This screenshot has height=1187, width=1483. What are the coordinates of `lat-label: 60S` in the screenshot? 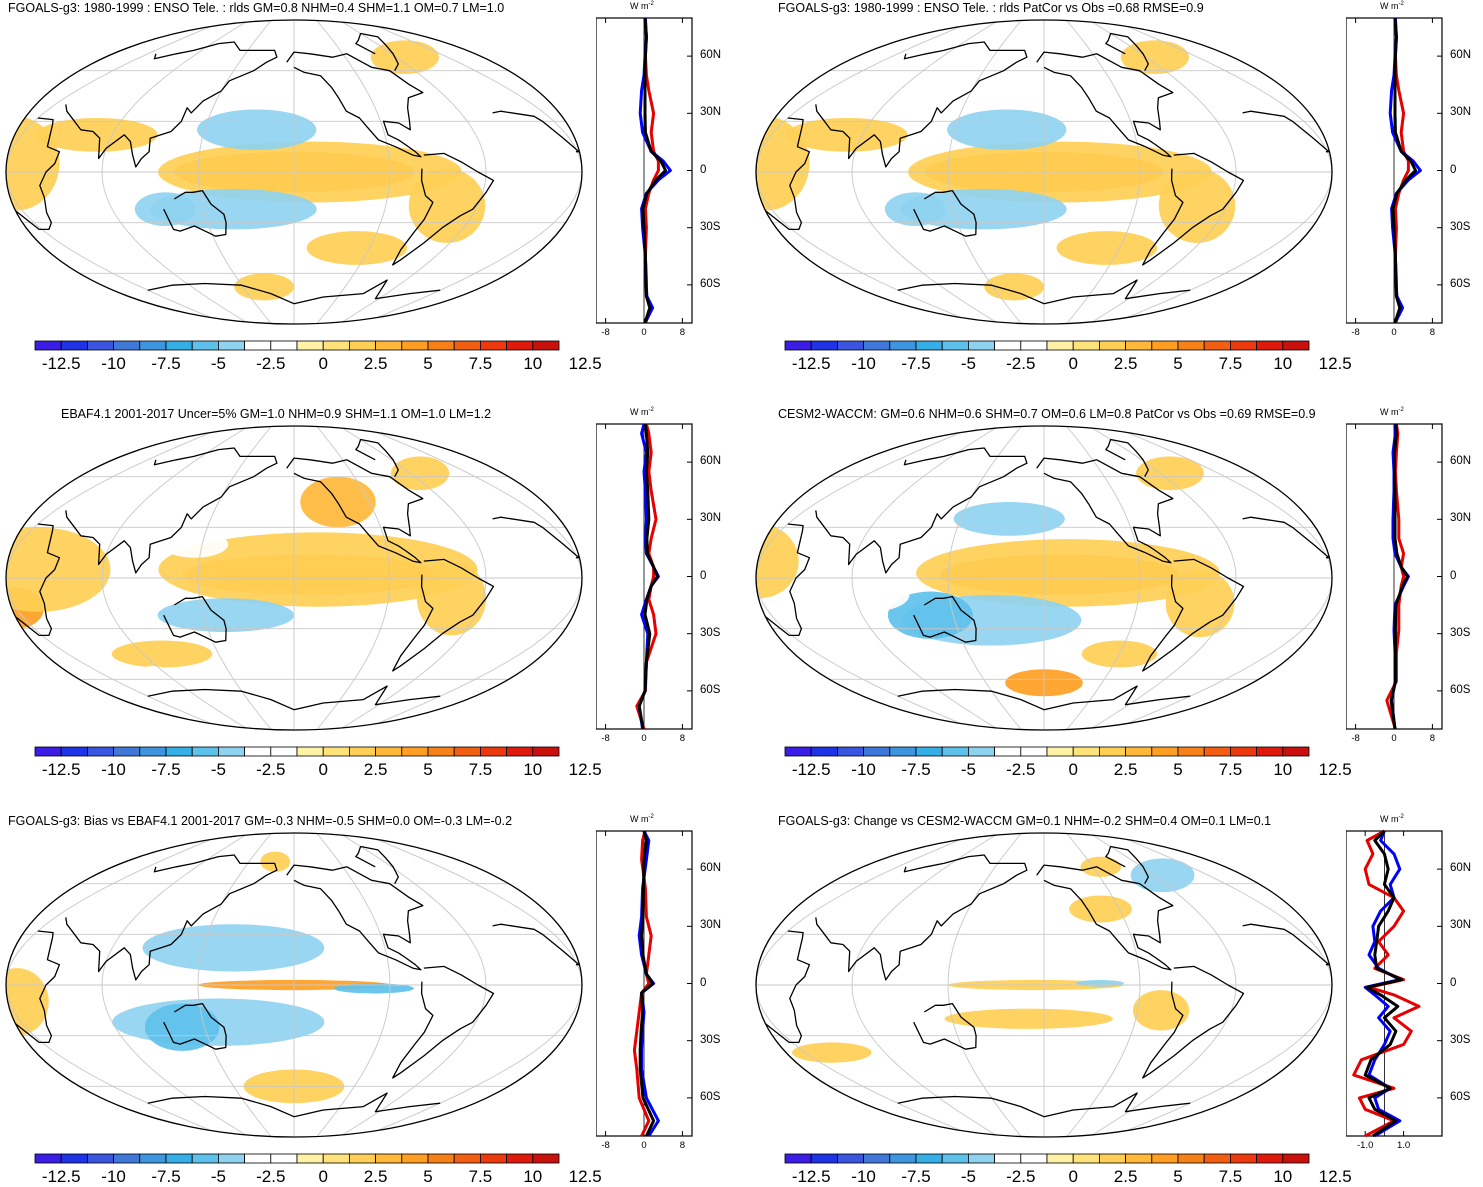 It's located at (710, 1096).